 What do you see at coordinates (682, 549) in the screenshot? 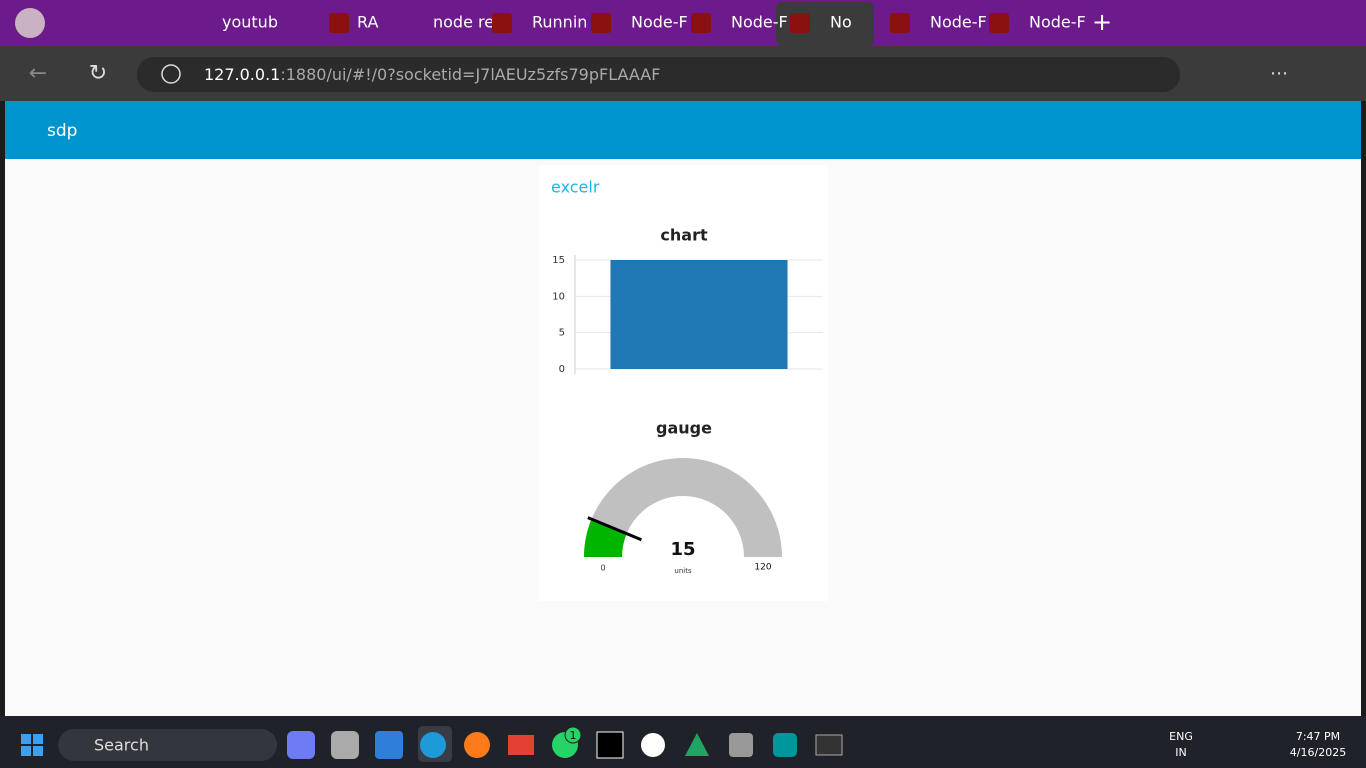
I see `gauge-value: 15` at bounding box center [682, 549].